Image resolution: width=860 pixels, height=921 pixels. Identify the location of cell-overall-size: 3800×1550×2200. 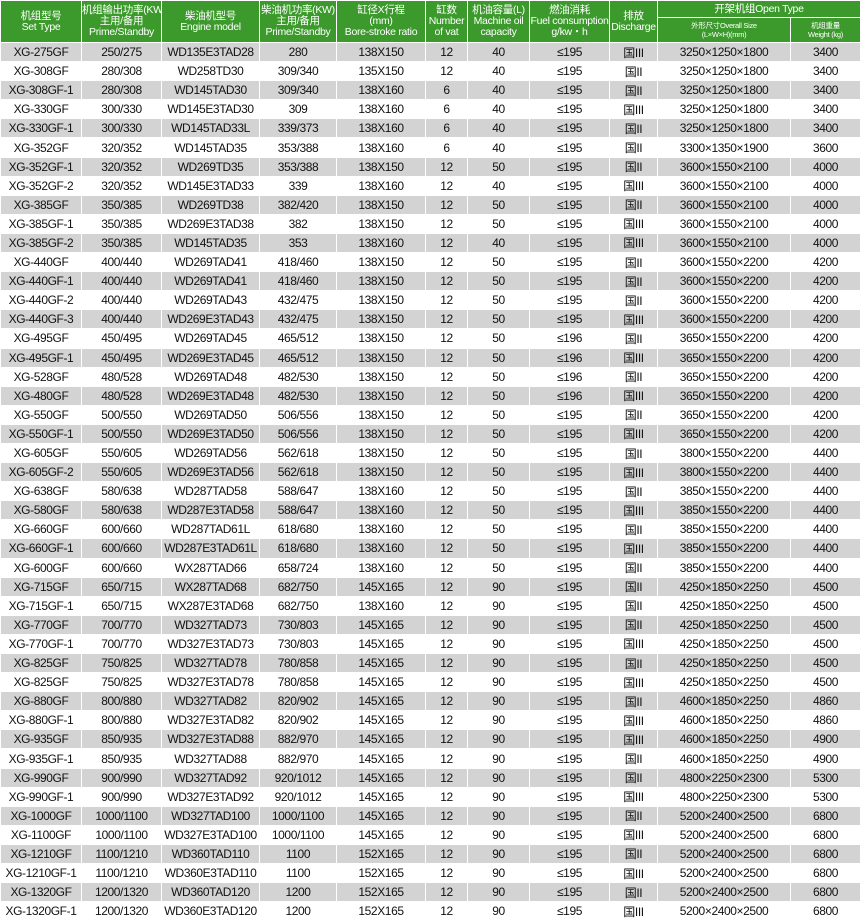
(724, 472).